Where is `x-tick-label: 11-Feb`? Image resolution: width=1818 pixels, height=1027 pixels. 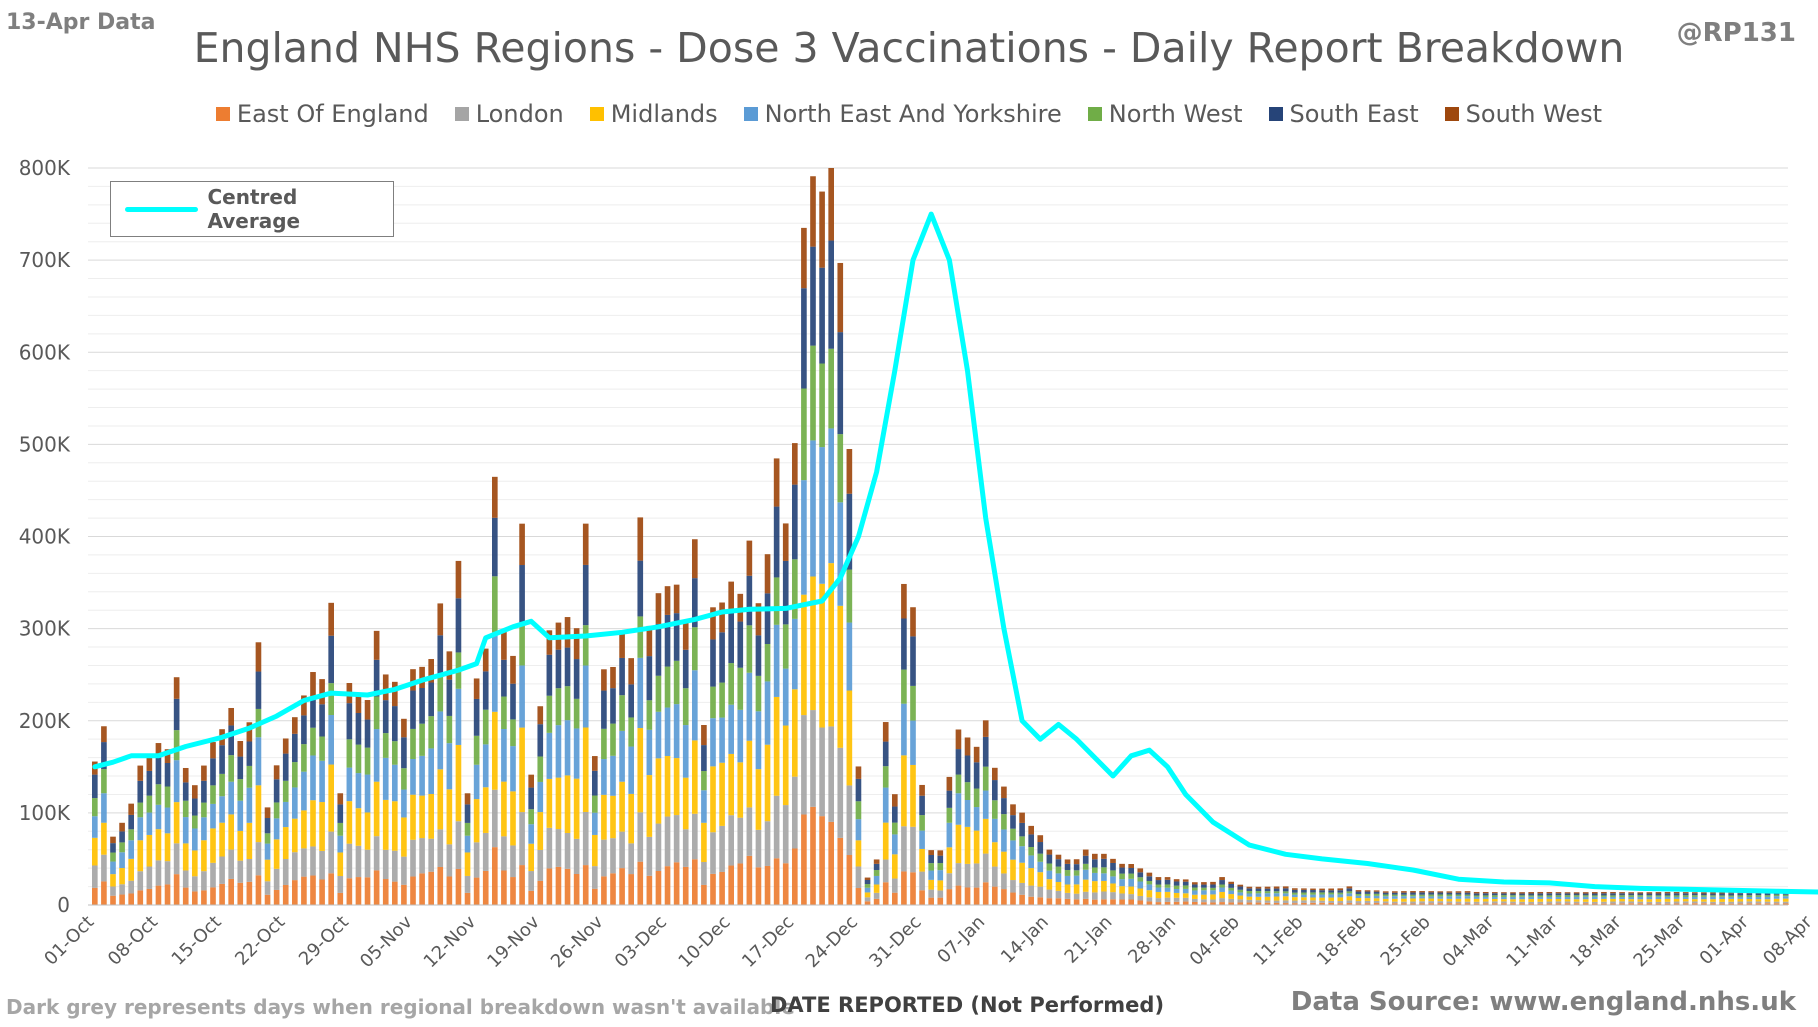 x-tick-label: 11-Feb is located at coordinates (1278, 941).